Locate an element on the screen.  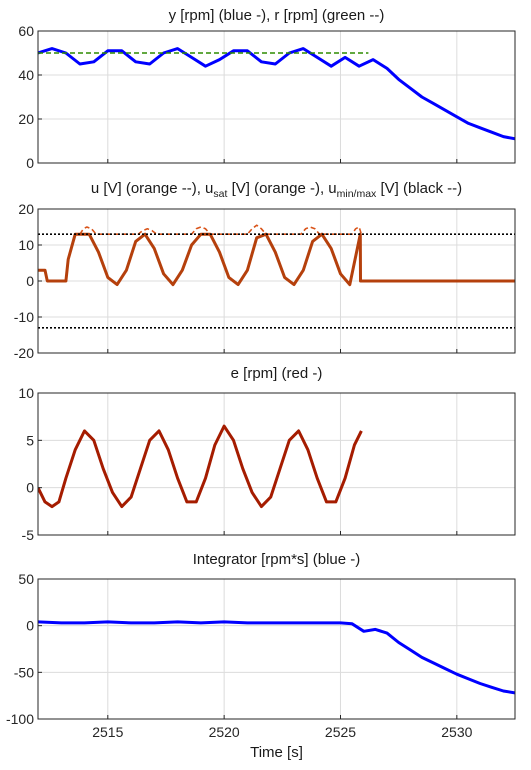
x-tick-label: 2520 is located at coordinates (224, 732).